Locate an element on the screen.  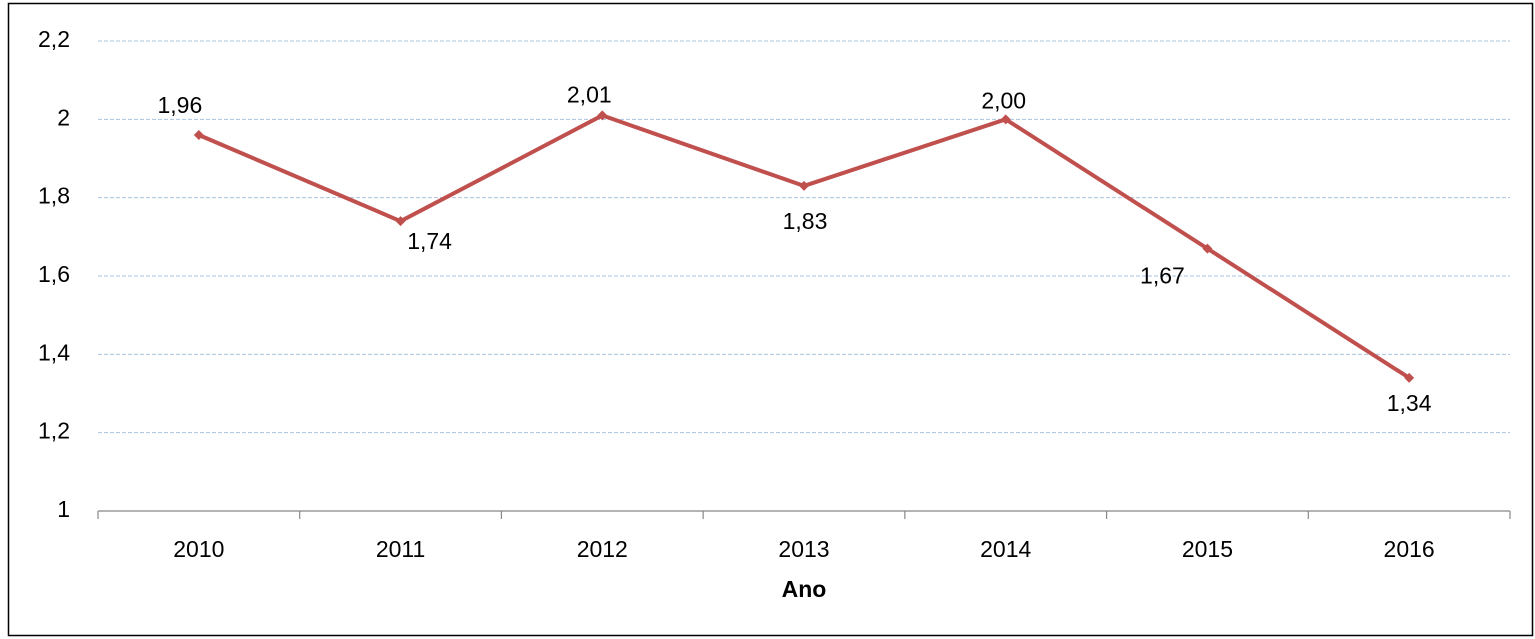
y-tick-label: 1,8 is located at coordinates (54, 196).